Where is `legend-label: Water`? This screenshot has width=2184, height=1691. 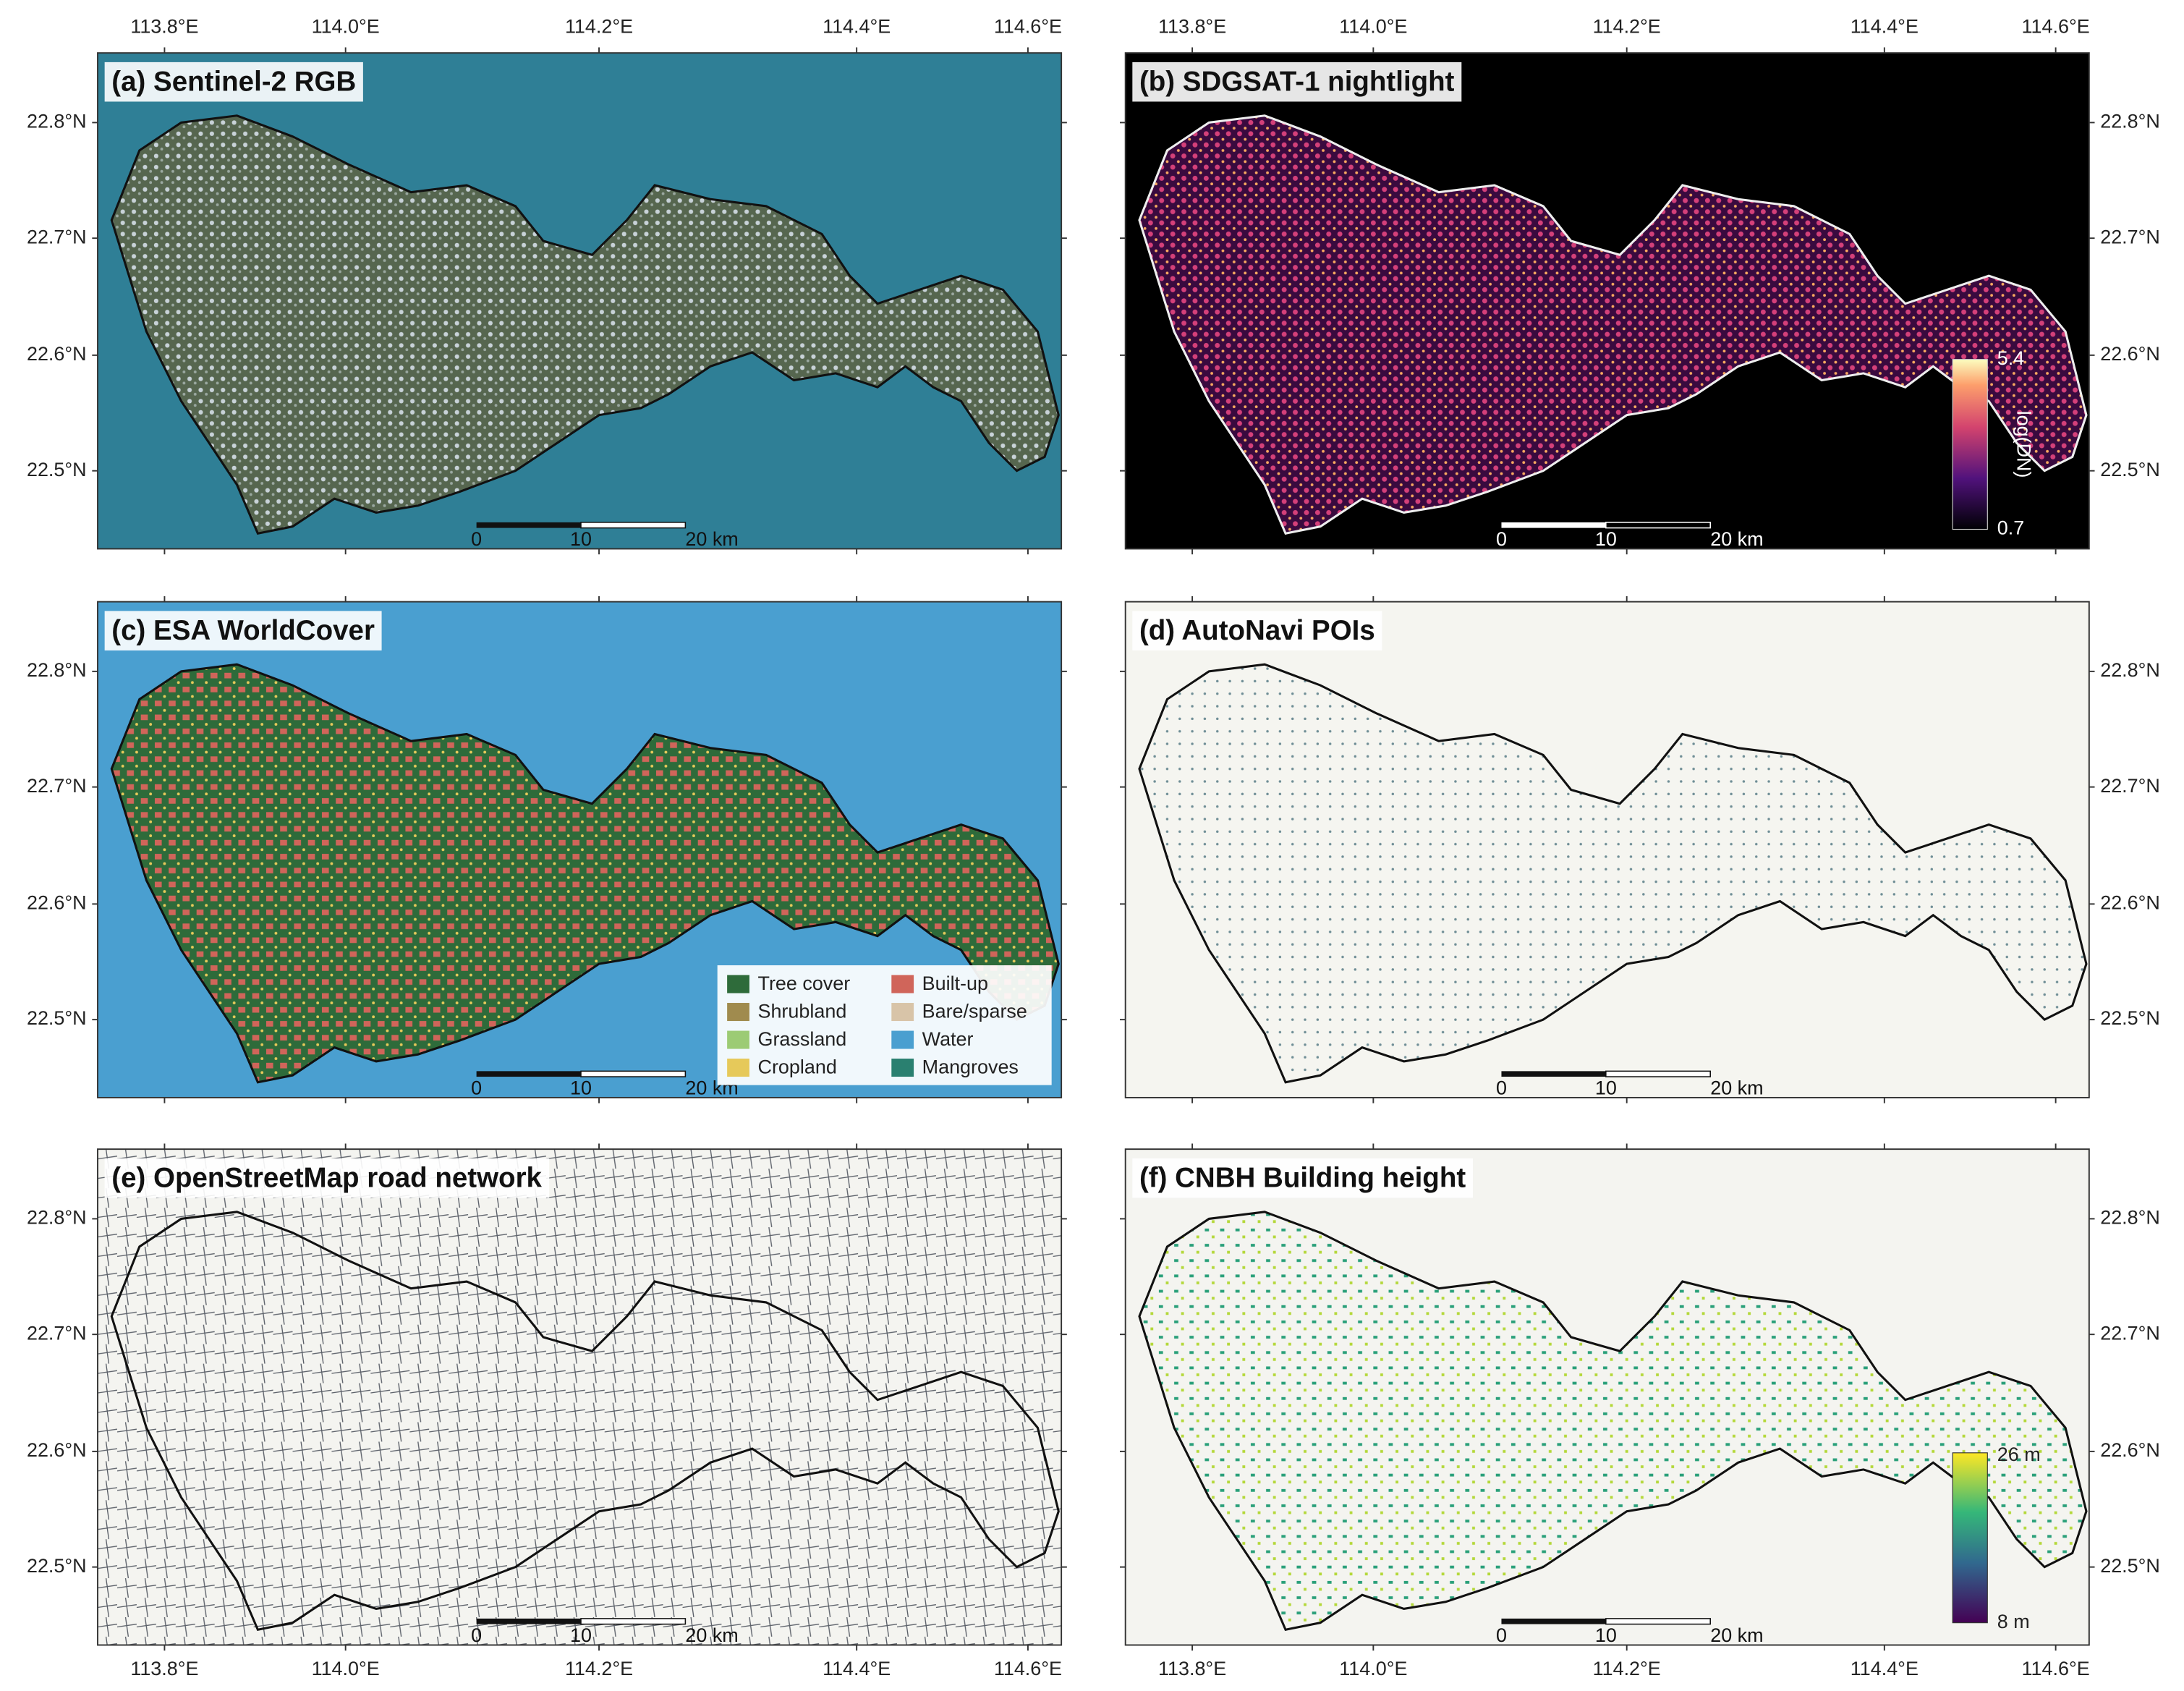
legend-label: Water is located at coordinates (948, 1039).